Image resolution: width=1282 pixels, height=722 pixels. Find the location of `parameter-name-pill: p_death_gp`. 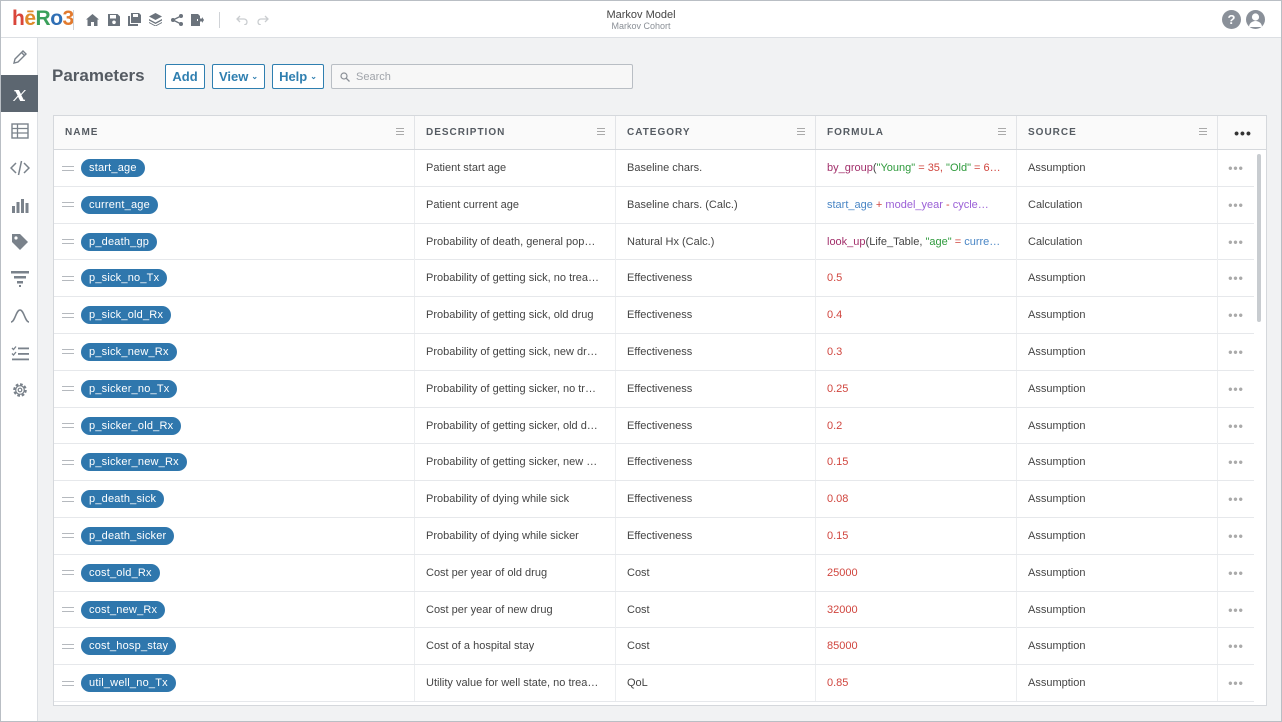

parameter-name-pill: p_death_gp is located at coordinates (119, 241).